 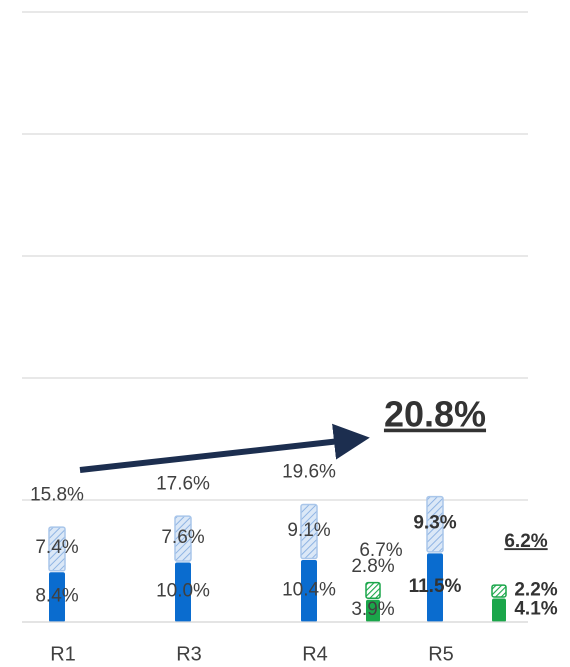 What do you see at coordinates (189, 654) in the screenshot?
I see `x-tick-label: R3` at bounding box center [189, 654].